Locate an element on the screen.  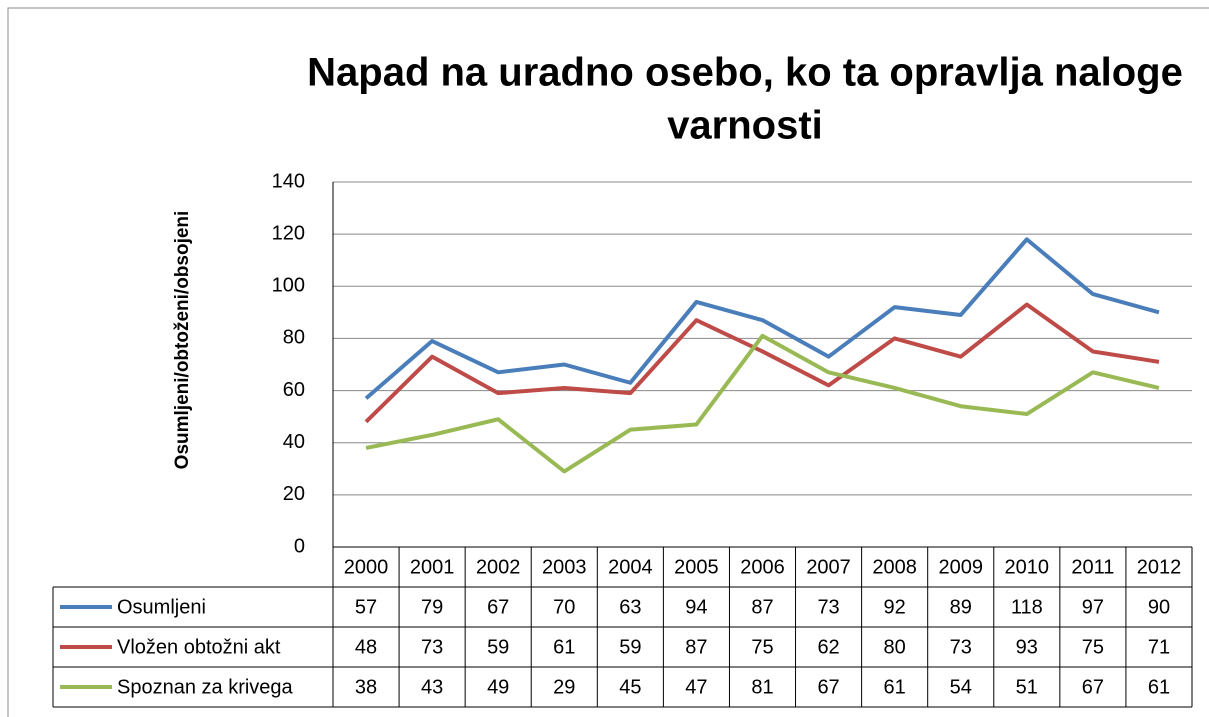
table-value: 43 is located at coordinates (432, 687).